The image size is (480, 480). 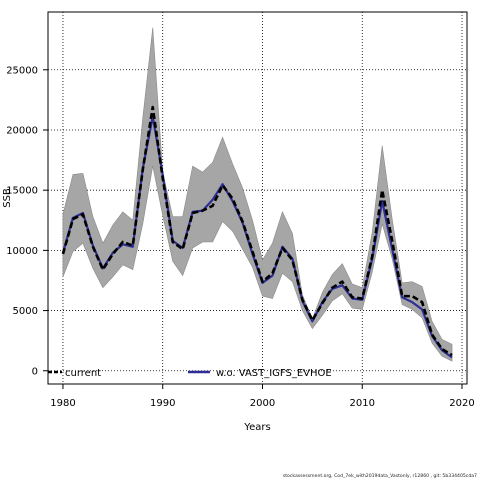 What do you see at coordinates (22, 191) in the screenshot?
I see `y-tick-label: 15000` at bounding box center [22, 191].